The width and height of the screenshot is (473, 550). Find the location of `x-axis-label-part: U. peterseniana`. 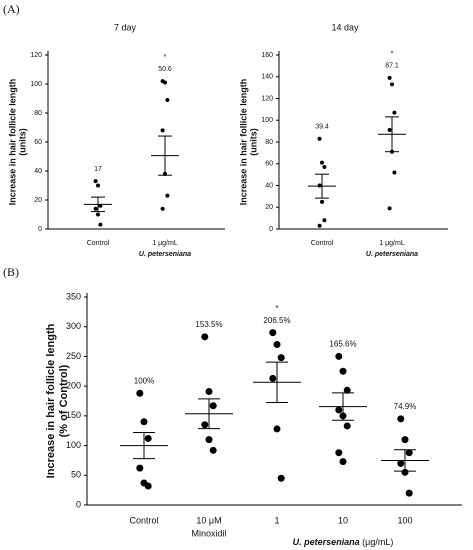

x-axis-label-part: U. peterseniana is located at coordinates (326, 542).